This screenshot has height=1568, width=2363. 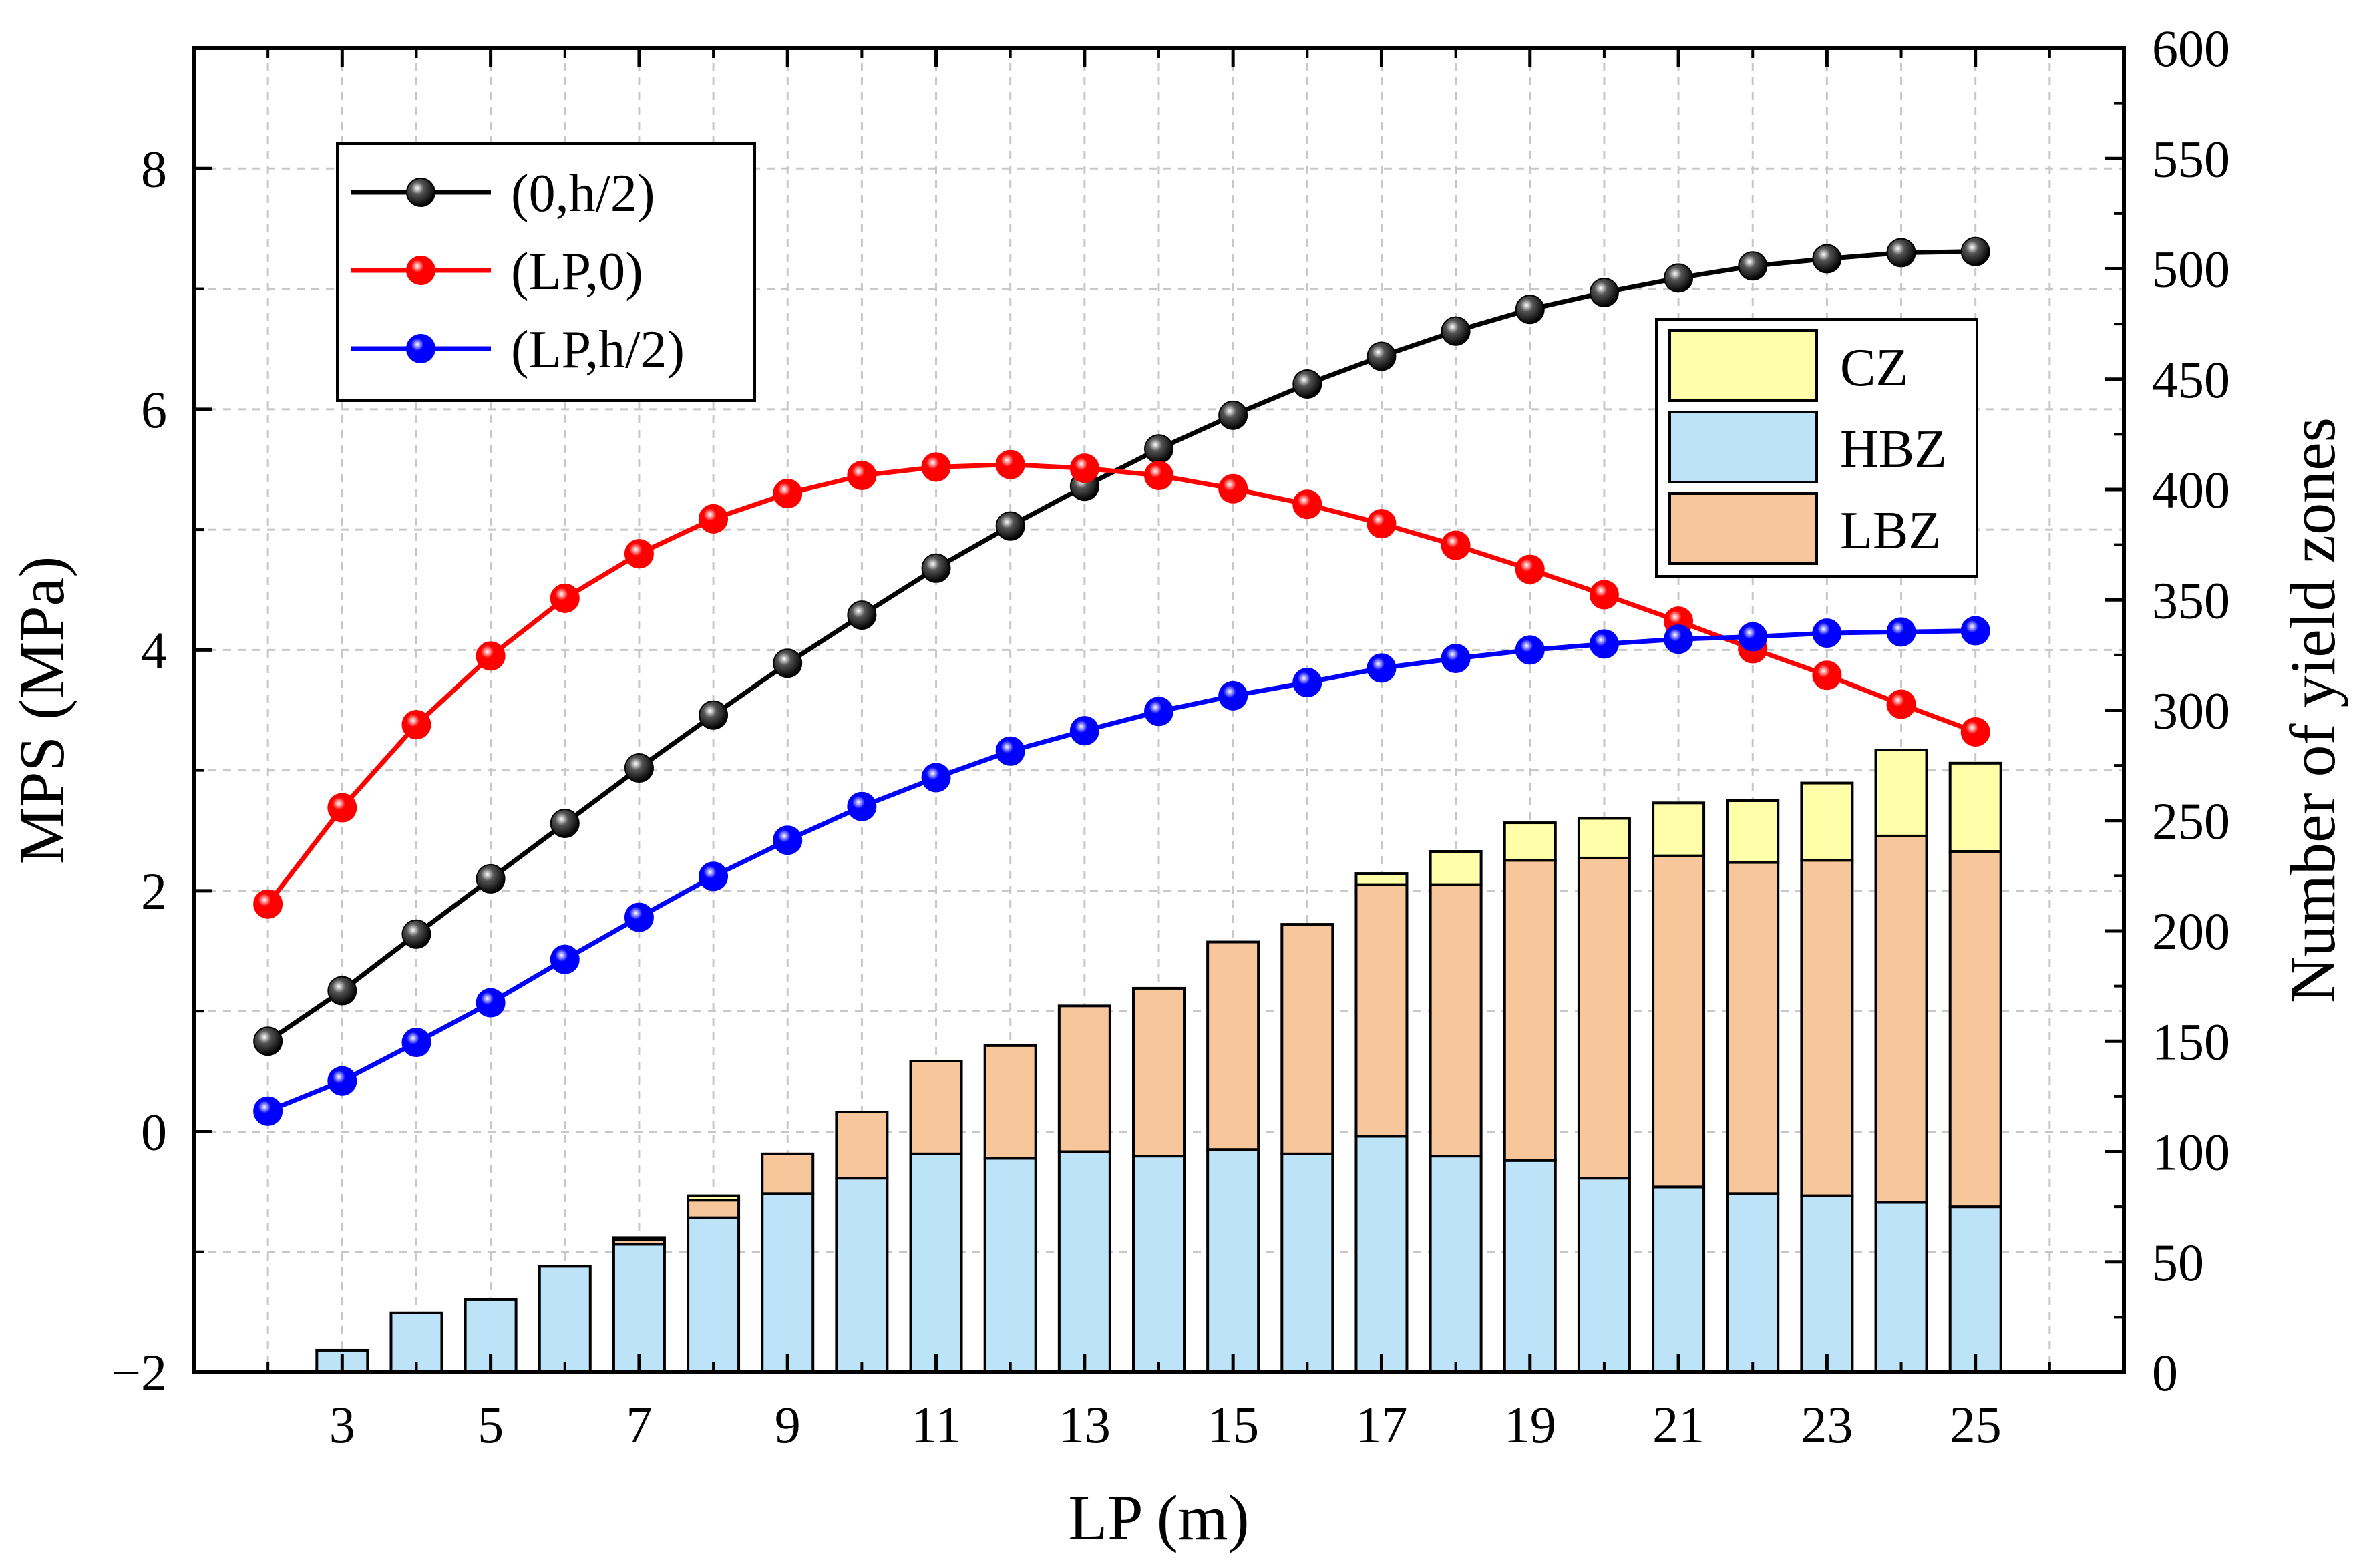 What do you see at coordinates (2191, 1041) in the screenshot?
I see `y-right-tick-label: 150` at bounding box center [2191, 1041].